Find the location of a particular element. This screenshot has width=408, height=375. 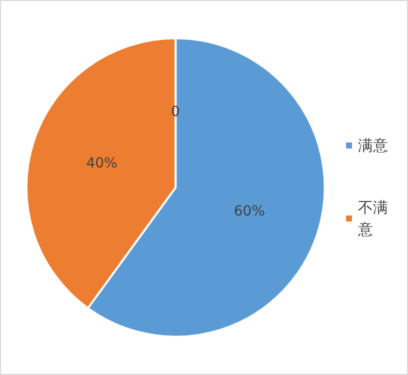

data-label: 60% is located at coordinates (249, 211).